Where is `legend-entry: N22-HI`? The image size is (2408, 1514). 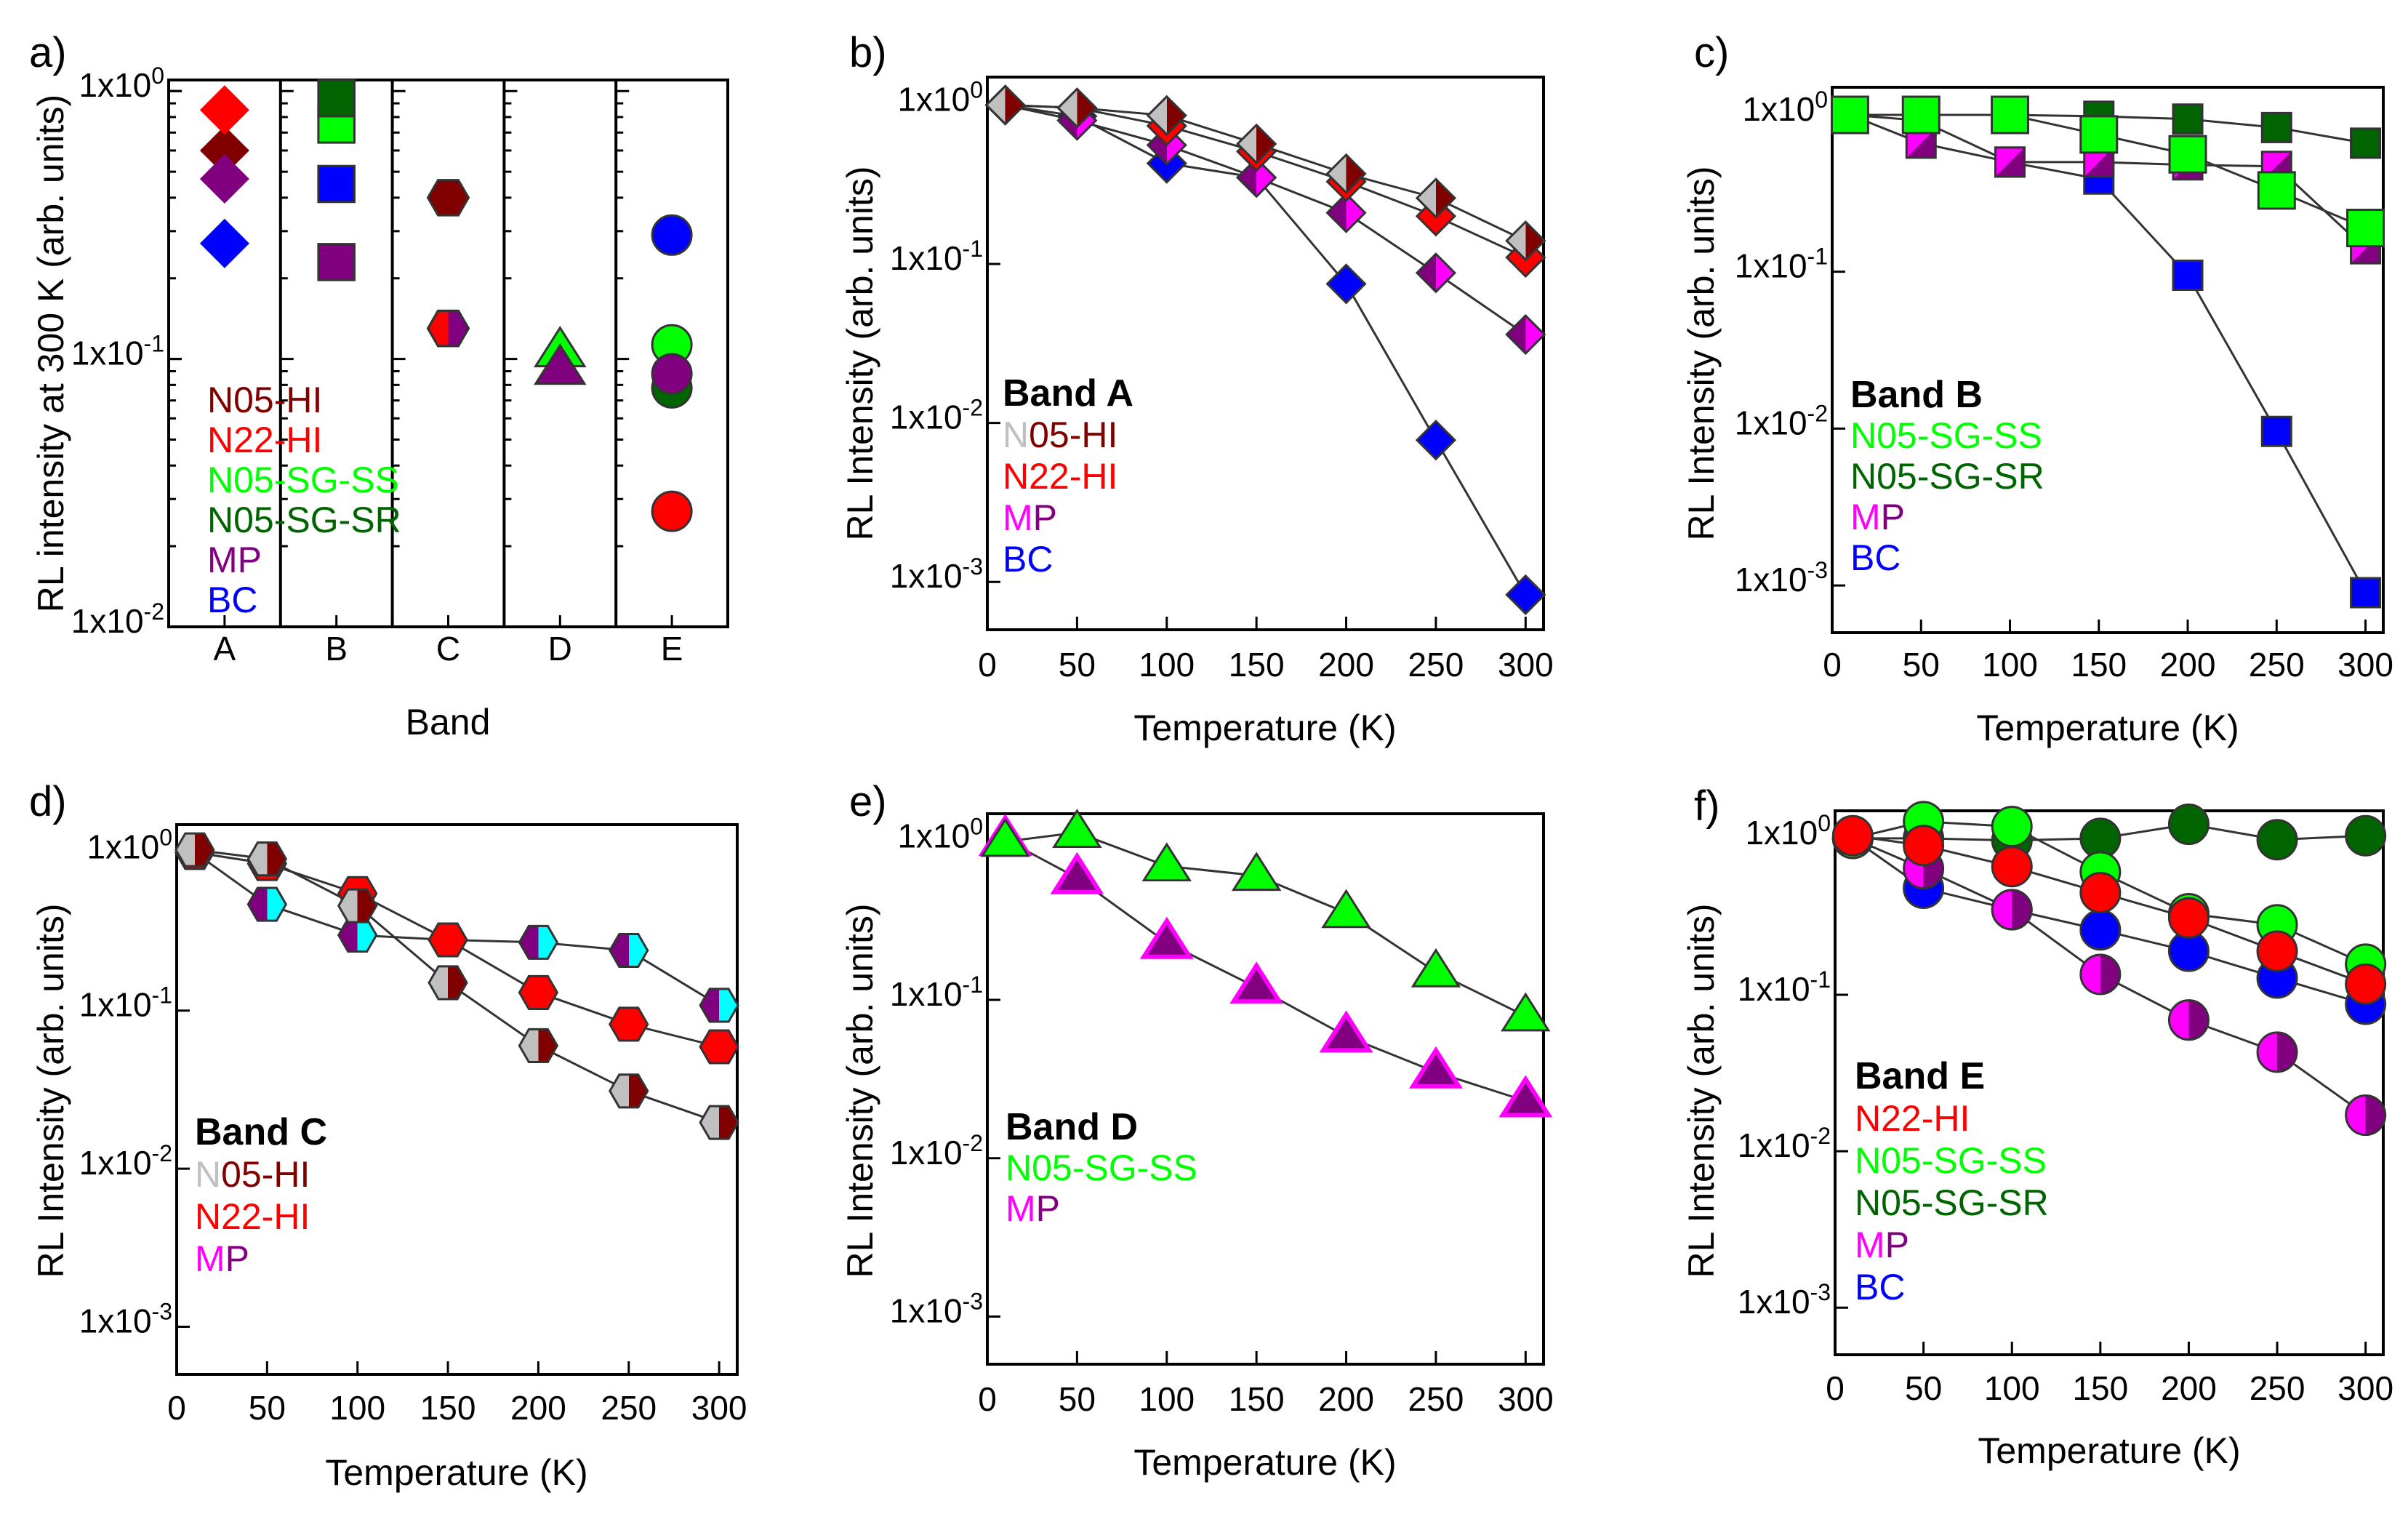 legend-entry: N22-HI is located at coordinates (1912, 1118).